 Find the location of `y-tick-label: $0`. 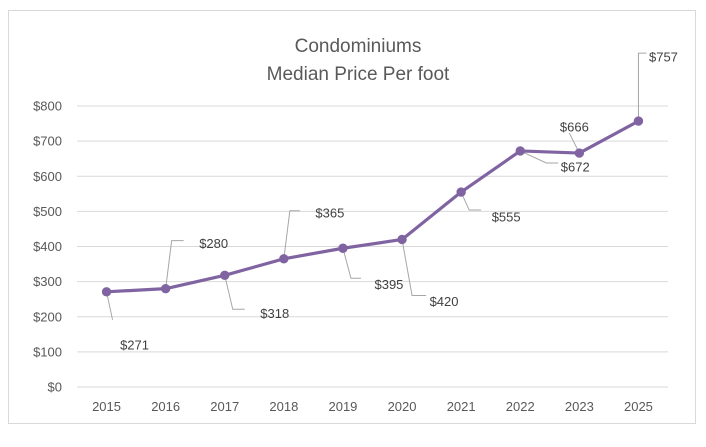

y-tick-label: $0 is located at coordinates (55, 387).